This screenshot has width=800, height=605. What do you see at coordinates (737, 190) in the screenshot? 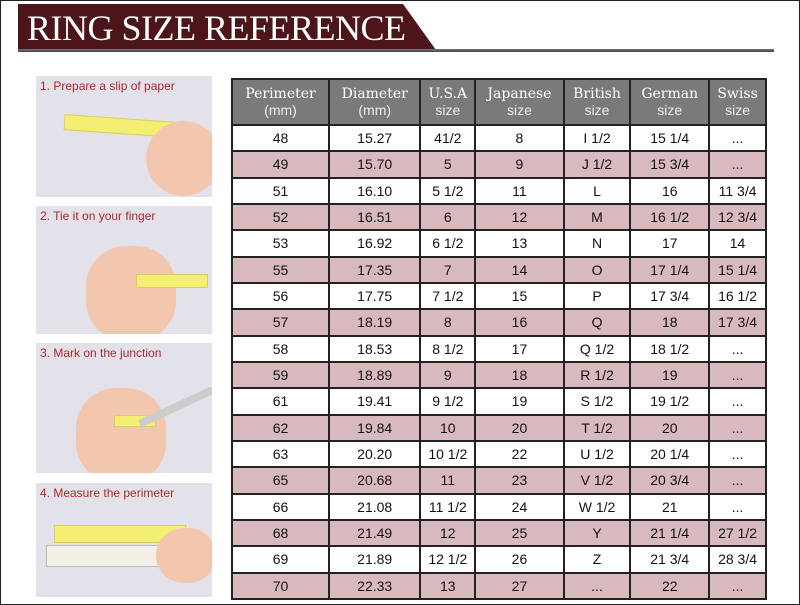
I see `table-cell: 11 3/4` at bounding box center [737, 190].